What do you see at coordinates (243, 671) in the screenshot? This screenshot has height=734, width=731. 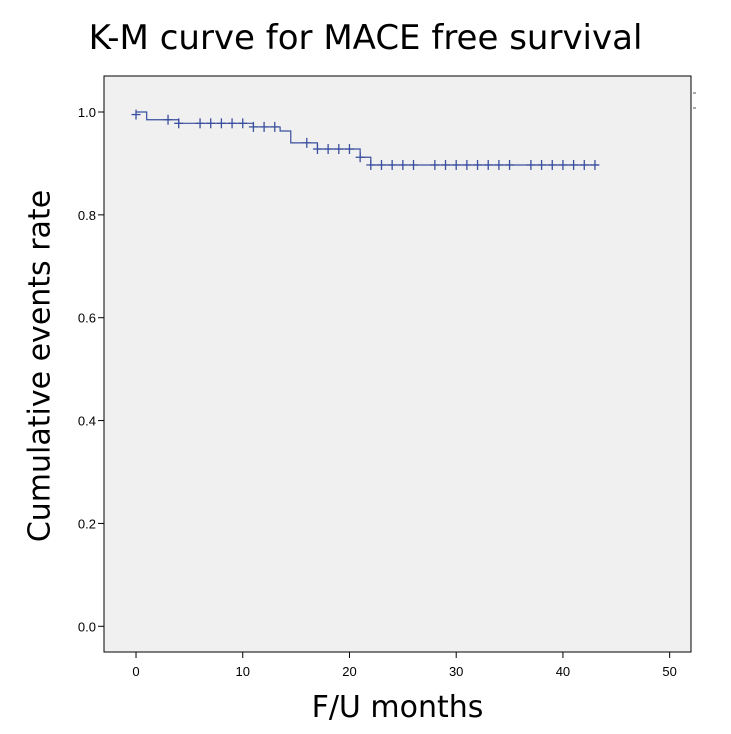 I see `x-tick-label: 10` at bounding box center [243, 671].